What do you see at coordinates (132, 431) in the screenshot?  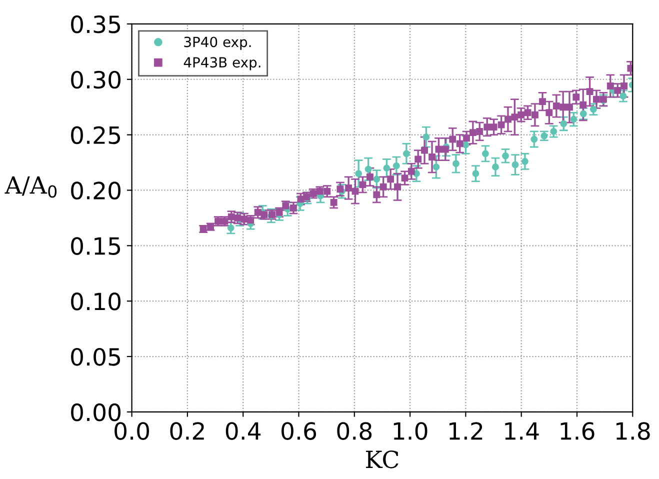 I see `x-tick-label: 0.0` at bounding box center [132, 431].